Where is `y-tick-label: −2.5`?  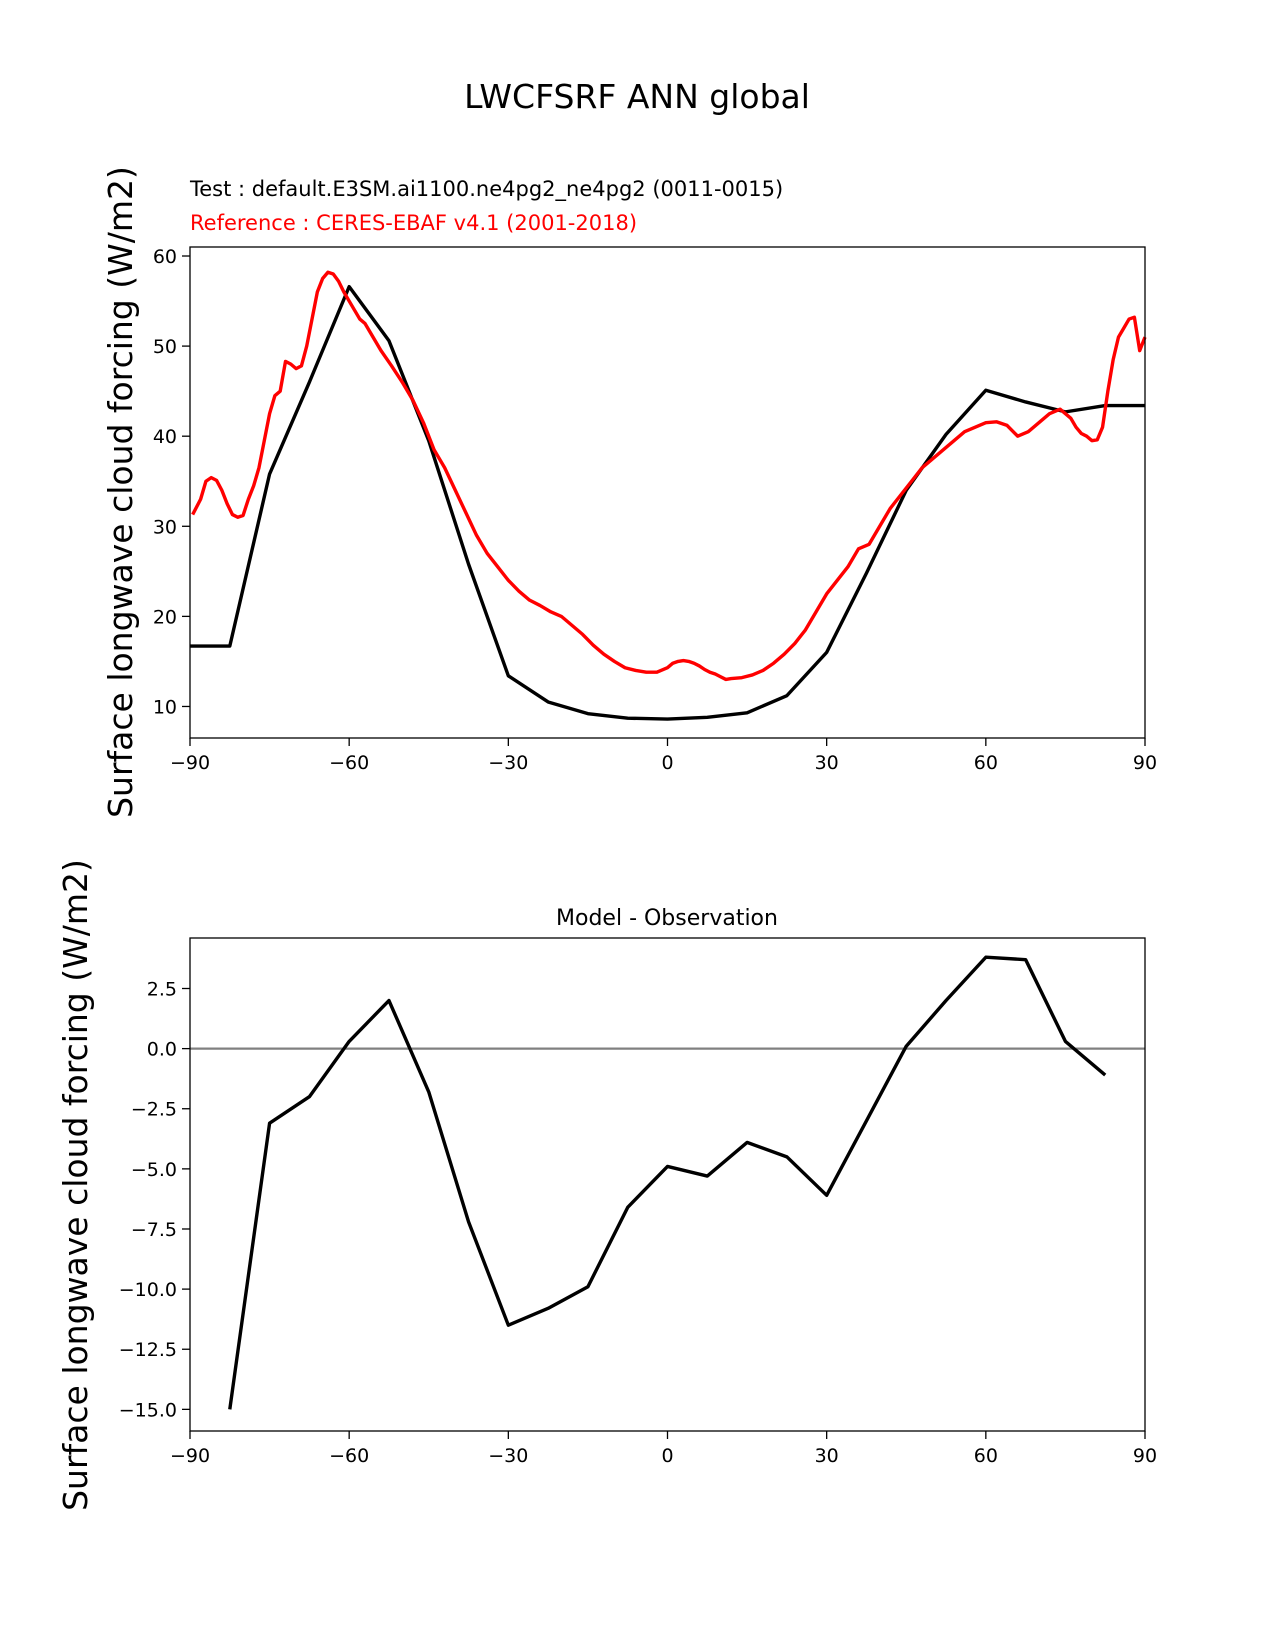
y-tick-label: −2.5 is located at coordinates (154, 1110).